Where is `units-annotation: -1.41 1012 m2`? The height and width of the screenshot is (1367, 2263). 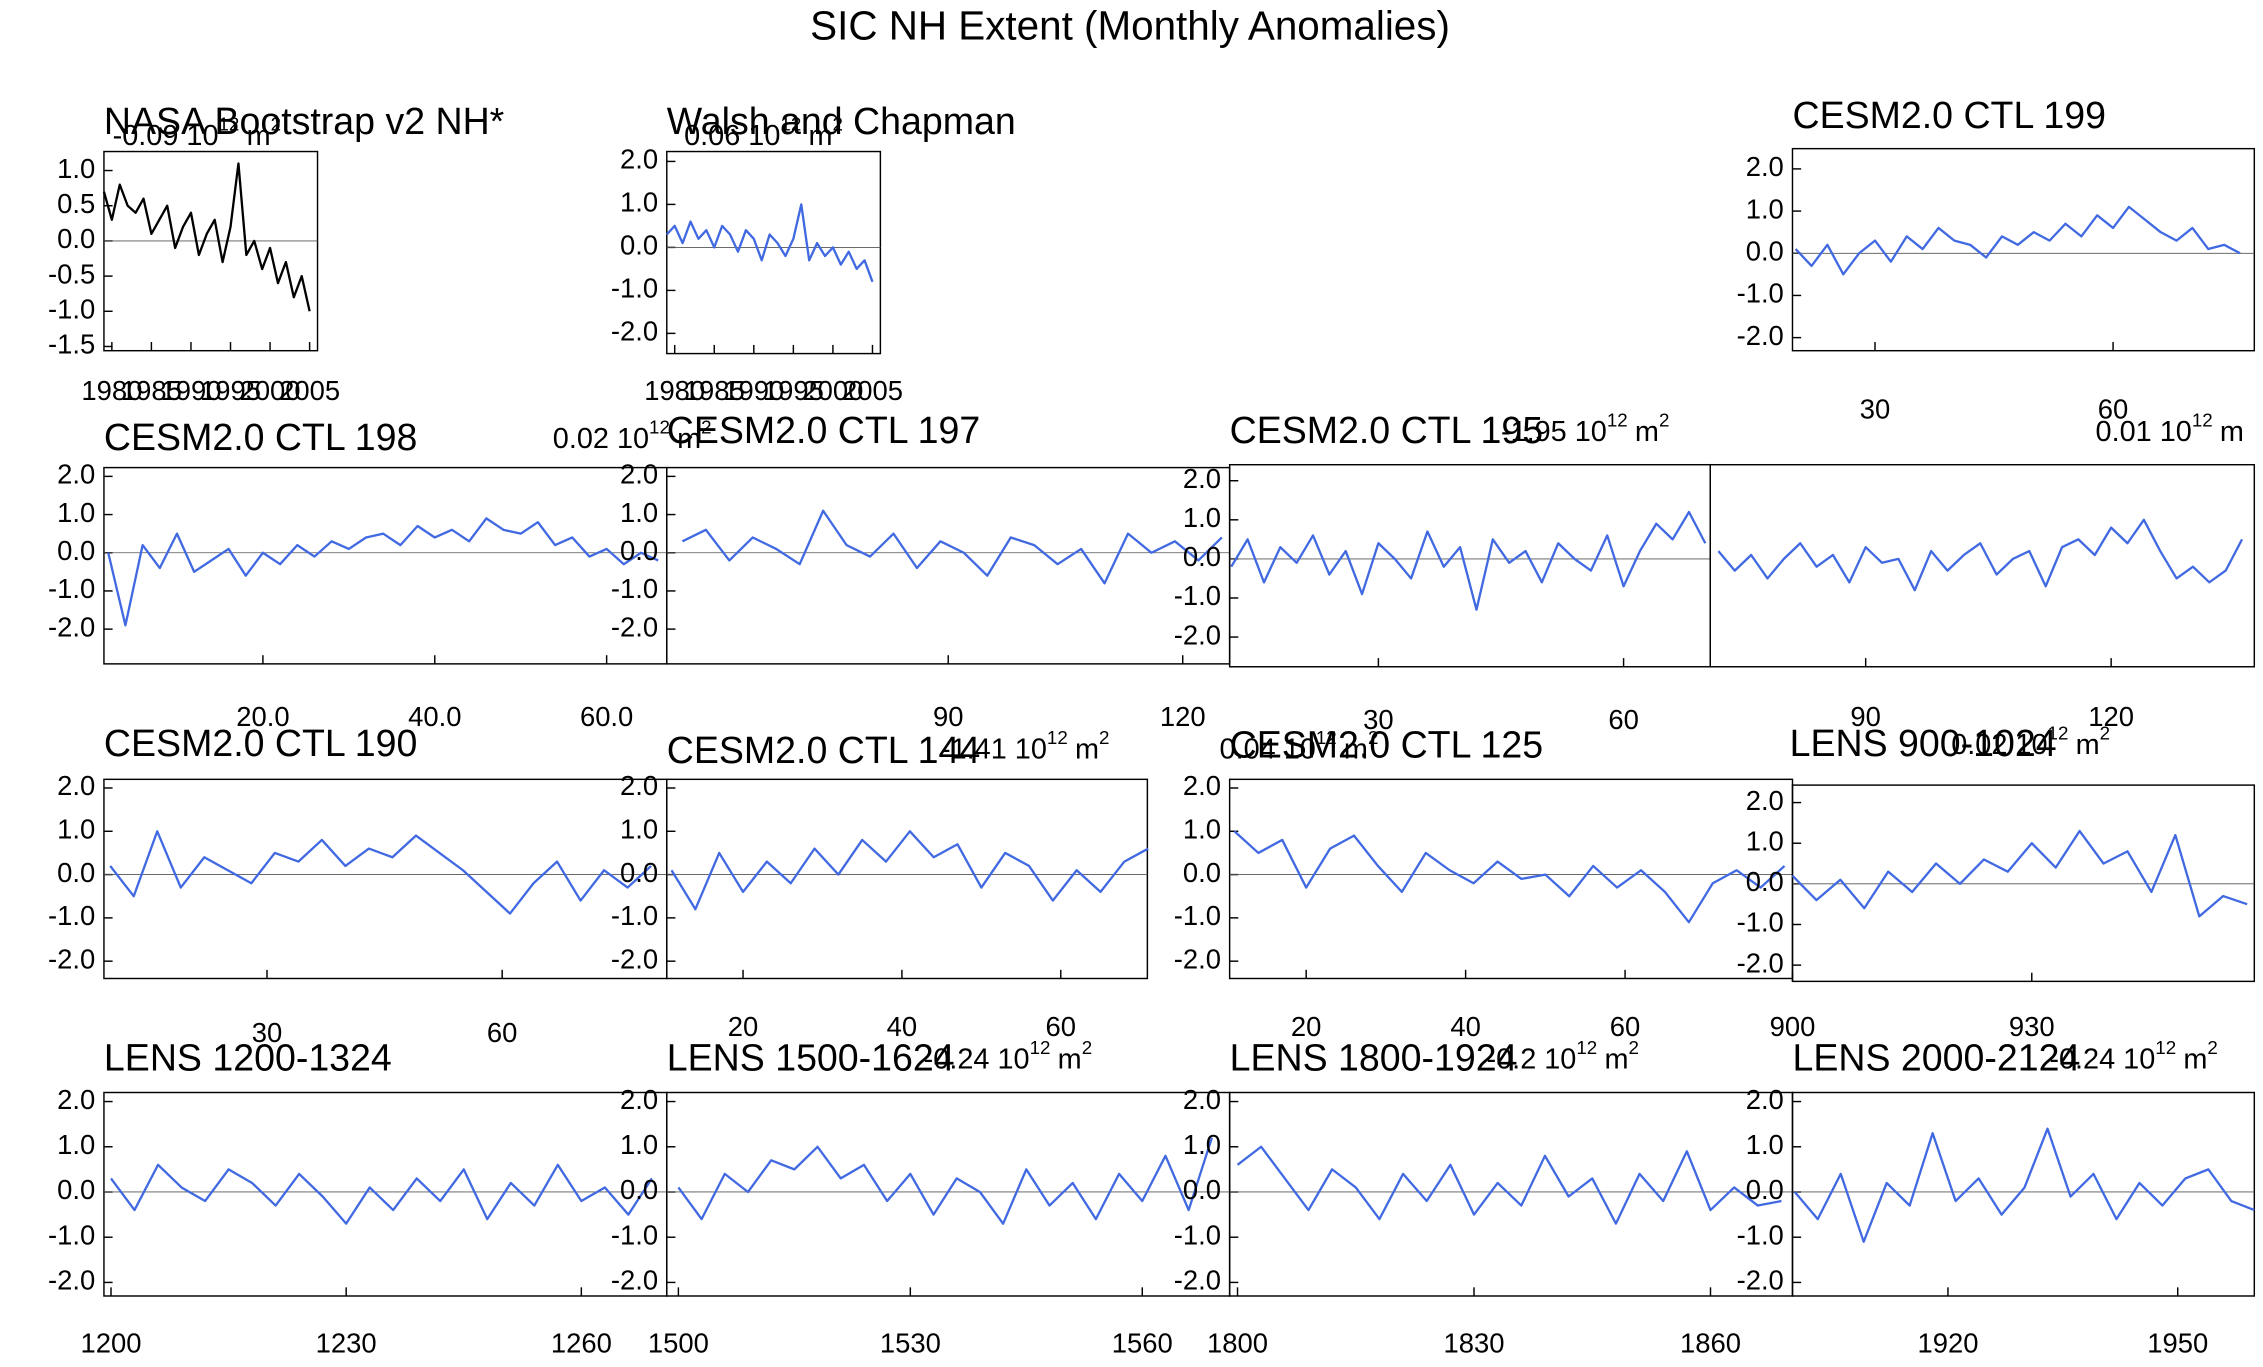 units-annotation: -1.41 1012 m2 is located at coordinates (1025, 746).